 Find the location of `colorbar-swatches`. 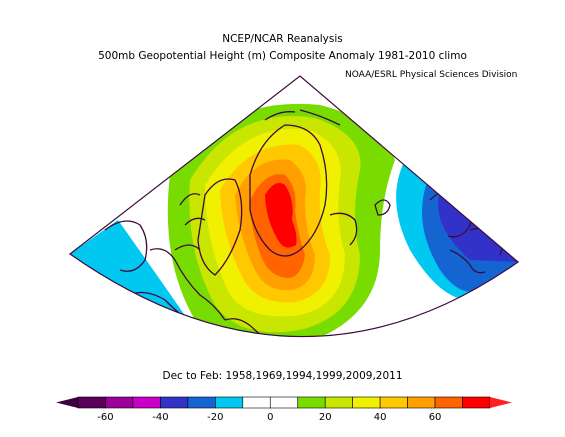

colorbar-swatches is located at coordinates (284, 402).